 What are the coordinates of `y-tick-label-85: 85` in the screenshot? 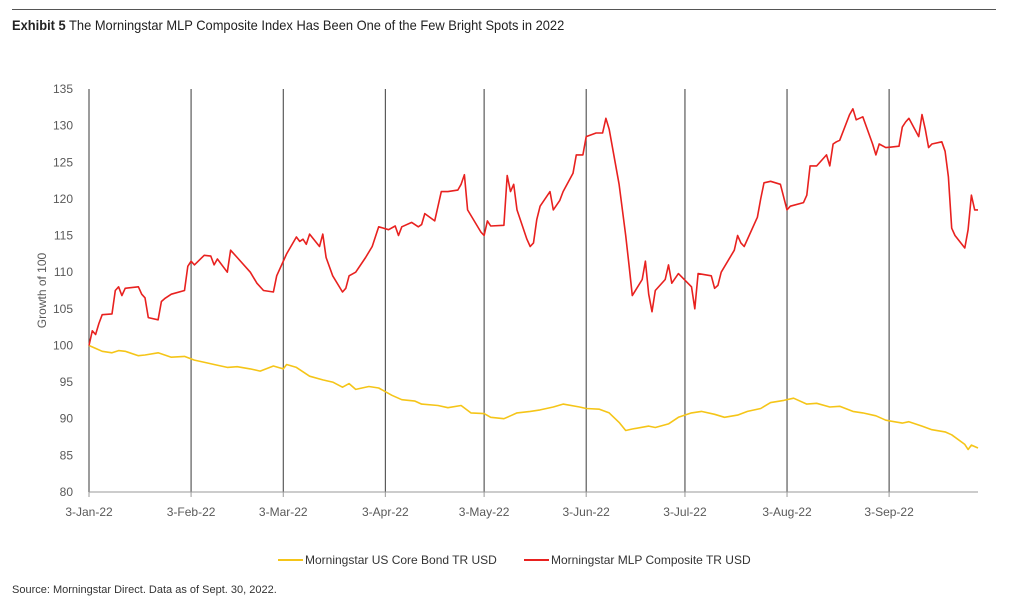 It's located at (67, 455).